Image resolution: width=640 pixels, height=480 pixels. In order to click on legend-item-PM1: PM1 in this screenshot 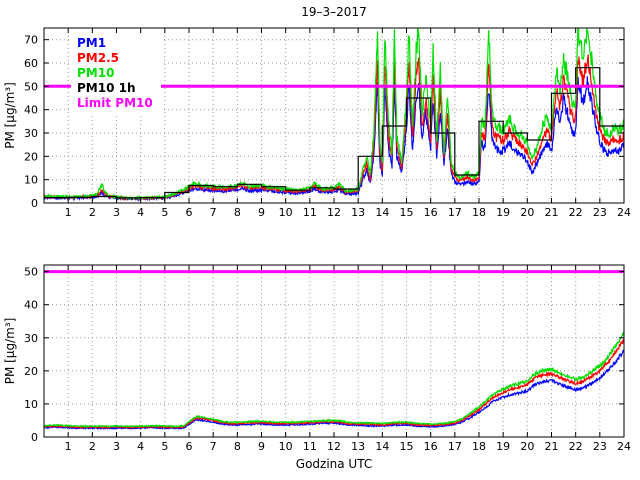, I will do `click(91, 43)`.